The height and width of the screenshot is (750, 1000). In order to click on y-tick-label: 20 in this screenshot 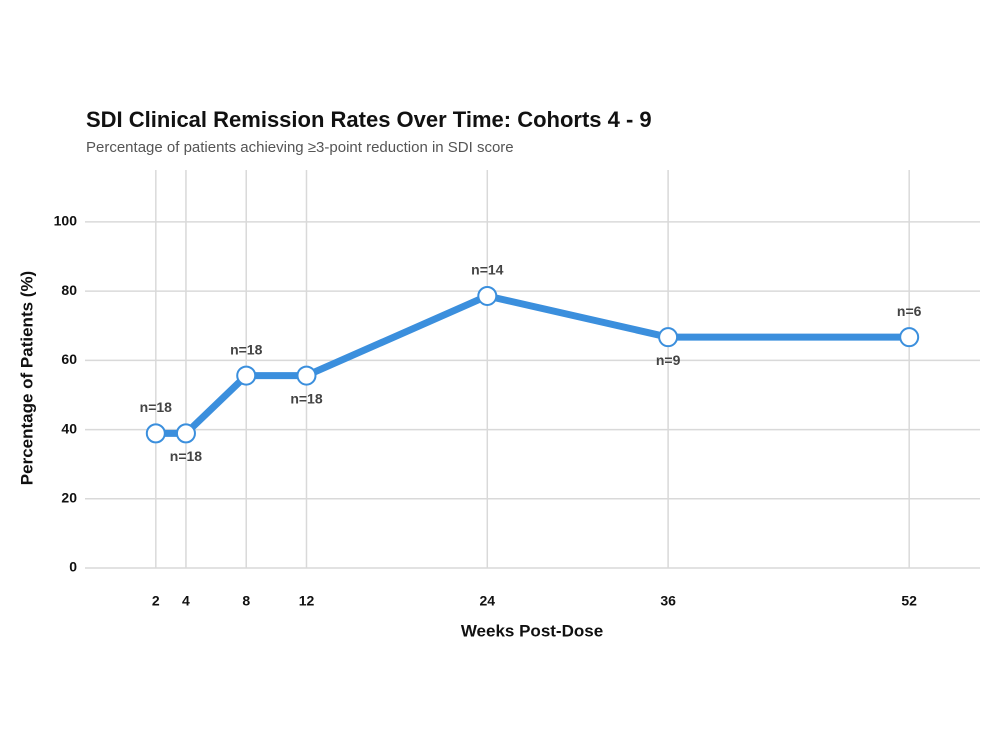, I will do `click(69, 497)`.